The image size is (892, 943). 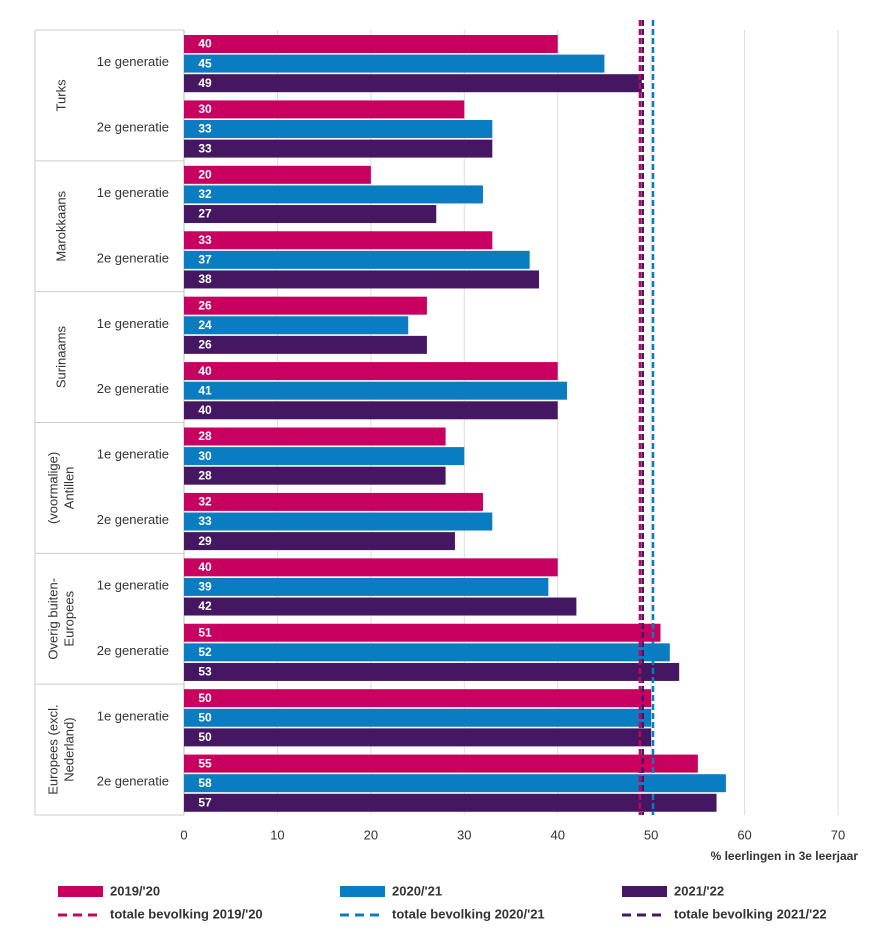 I want to click on legend-label: totale bevolking 2021/'22, so click(x=750, y=913).